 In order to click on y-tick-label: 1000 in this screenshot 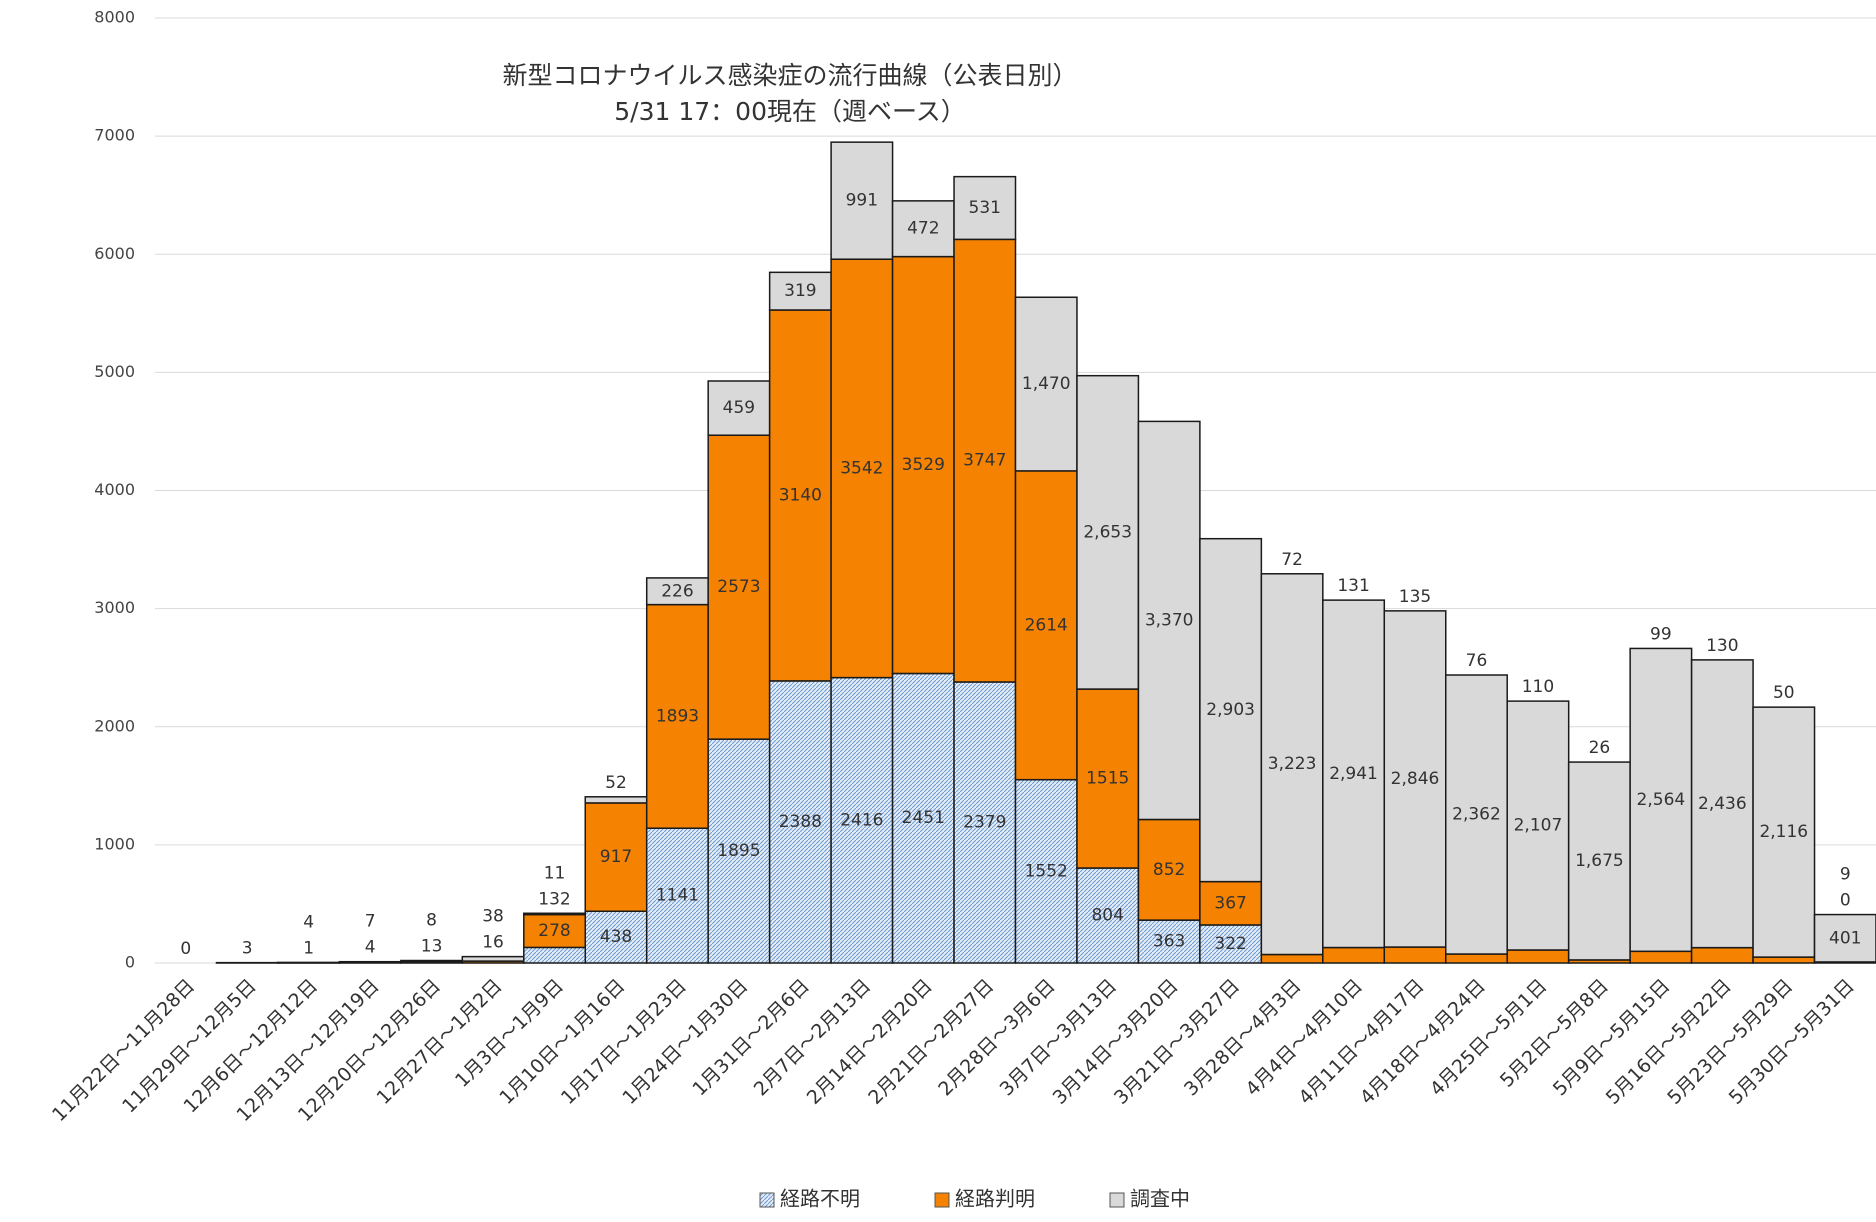, I will do `click(114, 843)`.